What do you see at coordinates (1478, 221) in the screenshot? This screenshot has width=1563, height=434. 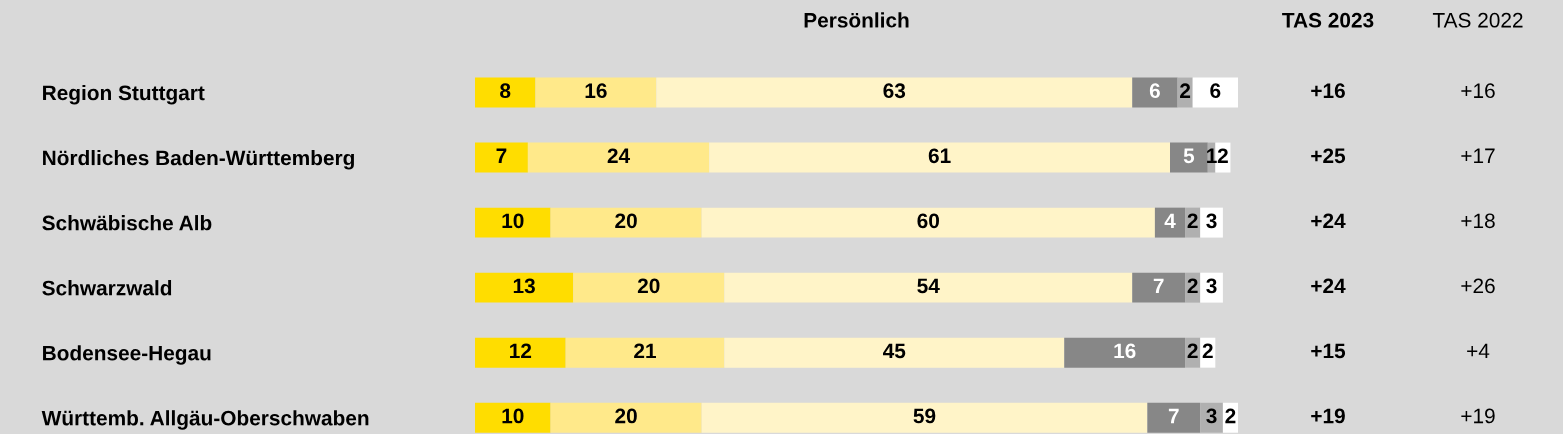 I see `text: +18` at bounding box center [1478, 221].